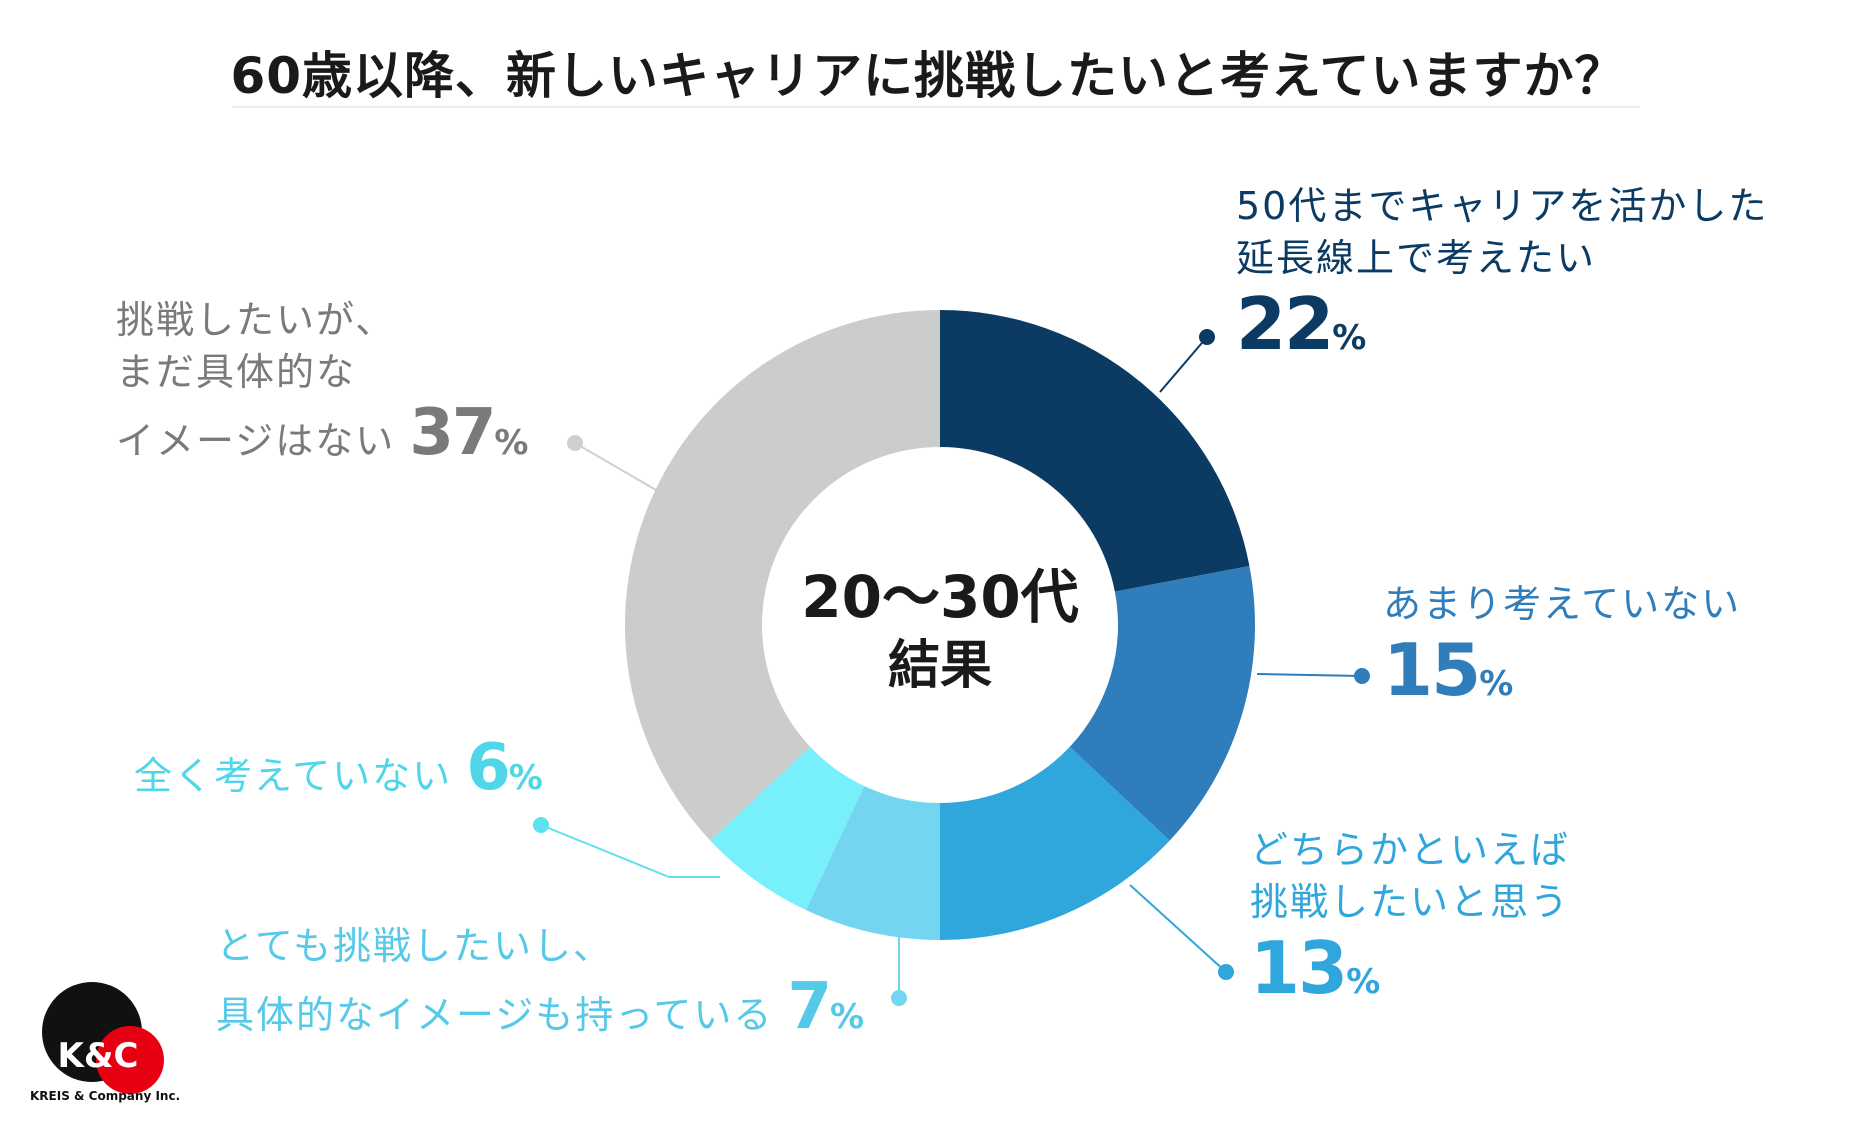 The width and height of the screenshot is (1856, 1121). What do you see at coordinates (488, 768) in the screenshot?
I see `slice-value: 6` at bounding box center [488, 768].